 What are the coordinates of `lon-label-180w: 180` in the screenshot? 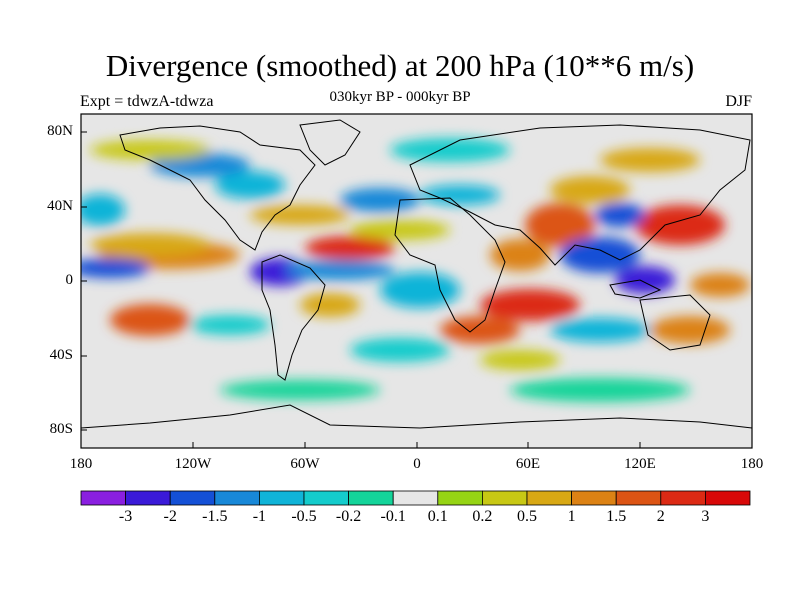 It's located at (81, 464).